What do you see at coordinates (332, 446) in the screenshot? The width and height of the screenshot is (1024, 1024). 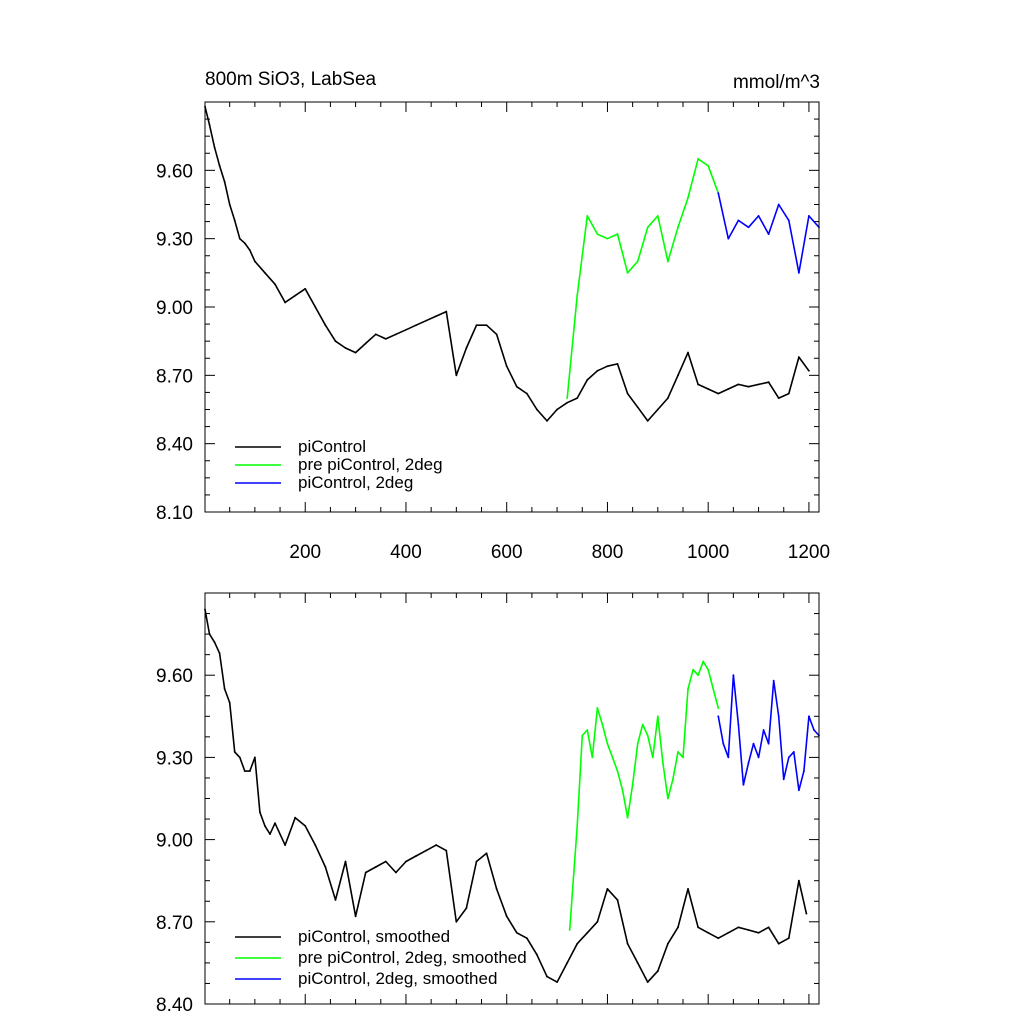 I see `legend-label: piControl` at bounding box center [332, 446].